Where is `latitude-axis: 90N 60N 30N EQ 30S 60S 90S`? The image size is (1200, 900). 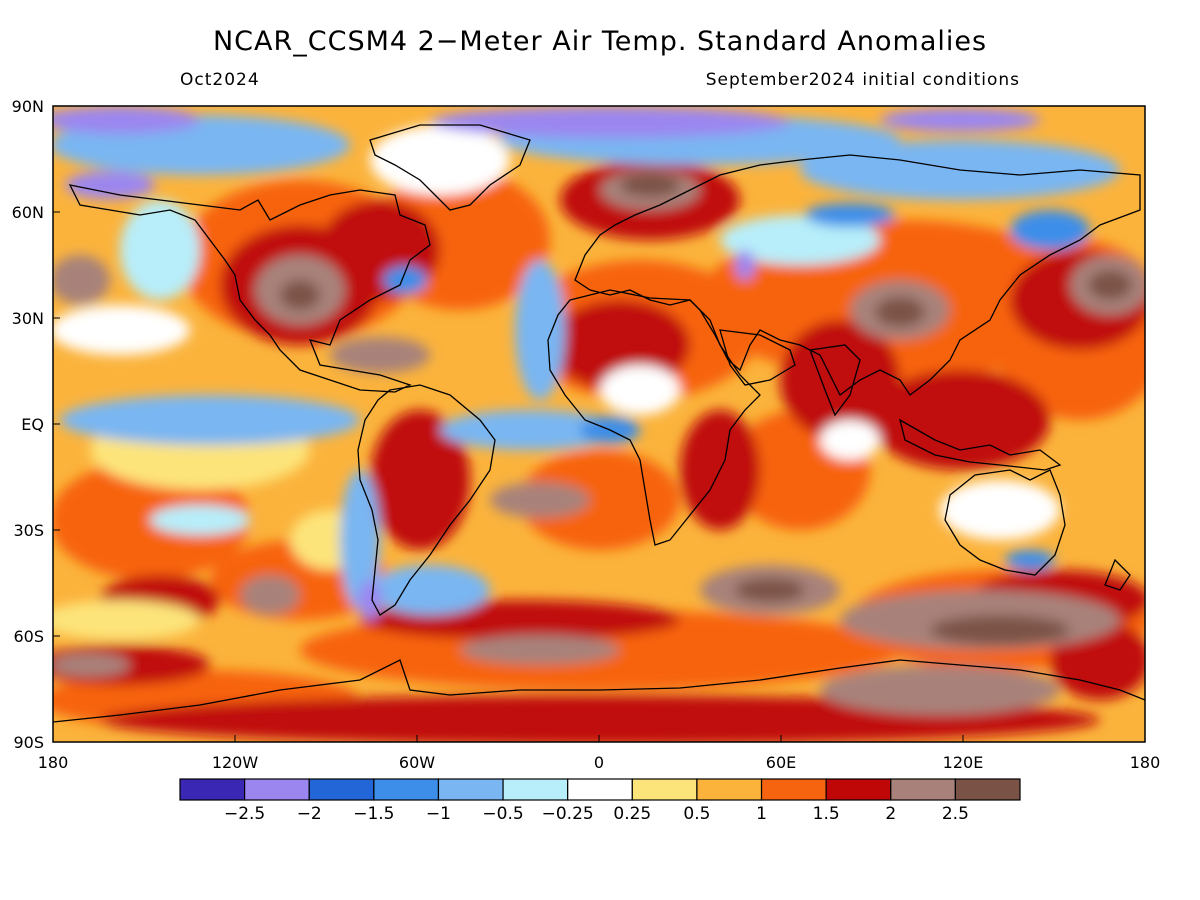
latitude-axis: 90N 60N 30N EQ 30S 60S 90S is located at coordinates (36, 424).